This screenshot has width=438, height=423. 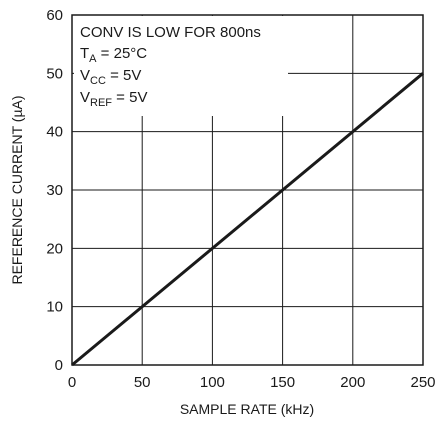 What do you see at coordinates (247, 409) in the screenshot?
I see `x-axis-label: SAMPLE RATE (kHz)` at bounding box center [247, 409].